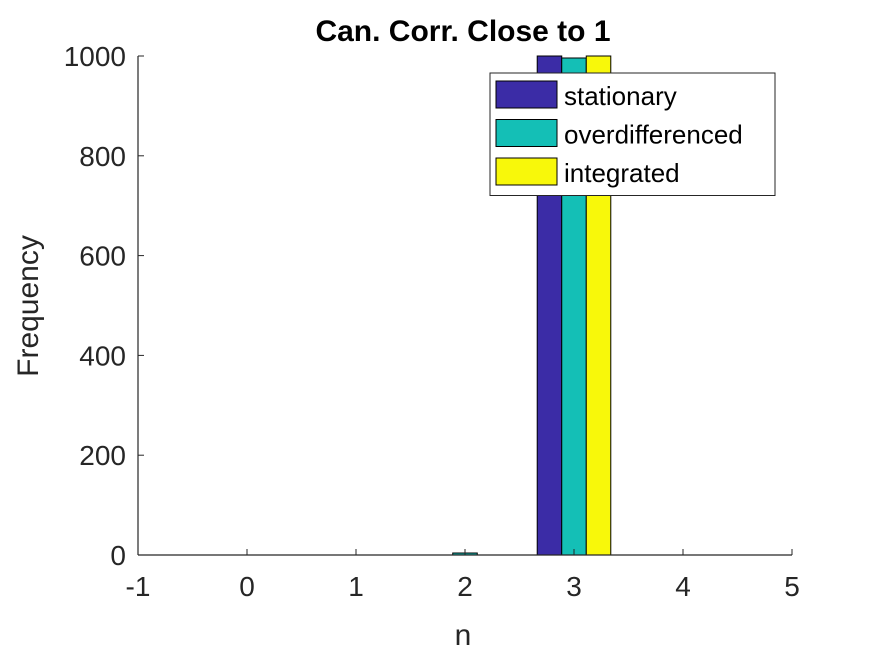 The width and height of the screenshot is (875, 656). Describe the element at coordinates (653, 135) in the screenshot. I see `legend-label-overdifferenced: overdifferenced` at that location.